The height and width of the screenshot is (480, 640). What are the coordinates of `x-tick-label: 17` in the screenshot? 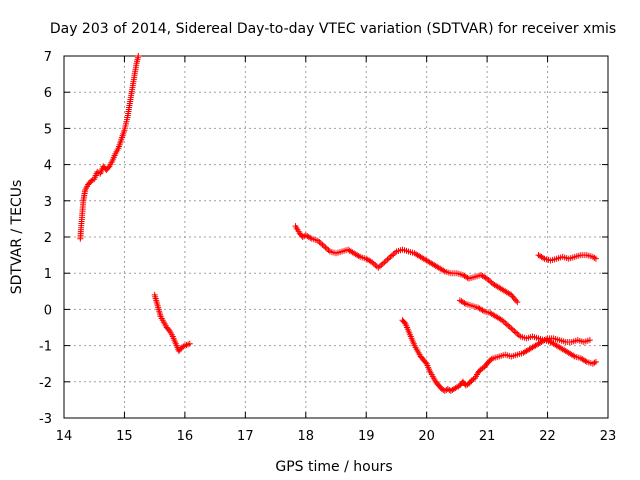 It's located at (245, 436).